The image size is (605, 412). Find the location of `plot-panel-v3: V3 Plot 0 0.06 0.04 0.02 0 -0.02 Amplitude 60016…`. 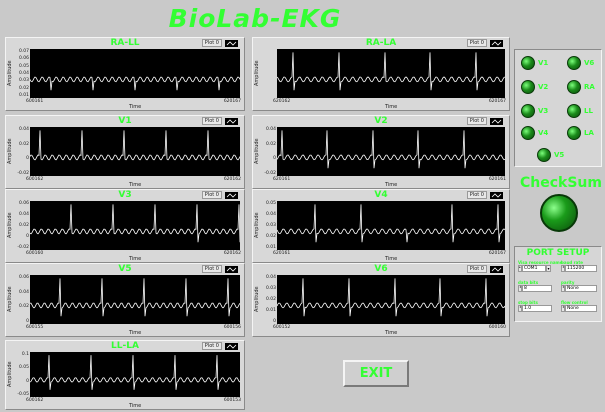

plot-panel-v3: V3 Plot 0 0.06 0.04 0.02 0 -0.02 Amplitude 60016… is located at coordinates (125, 226).